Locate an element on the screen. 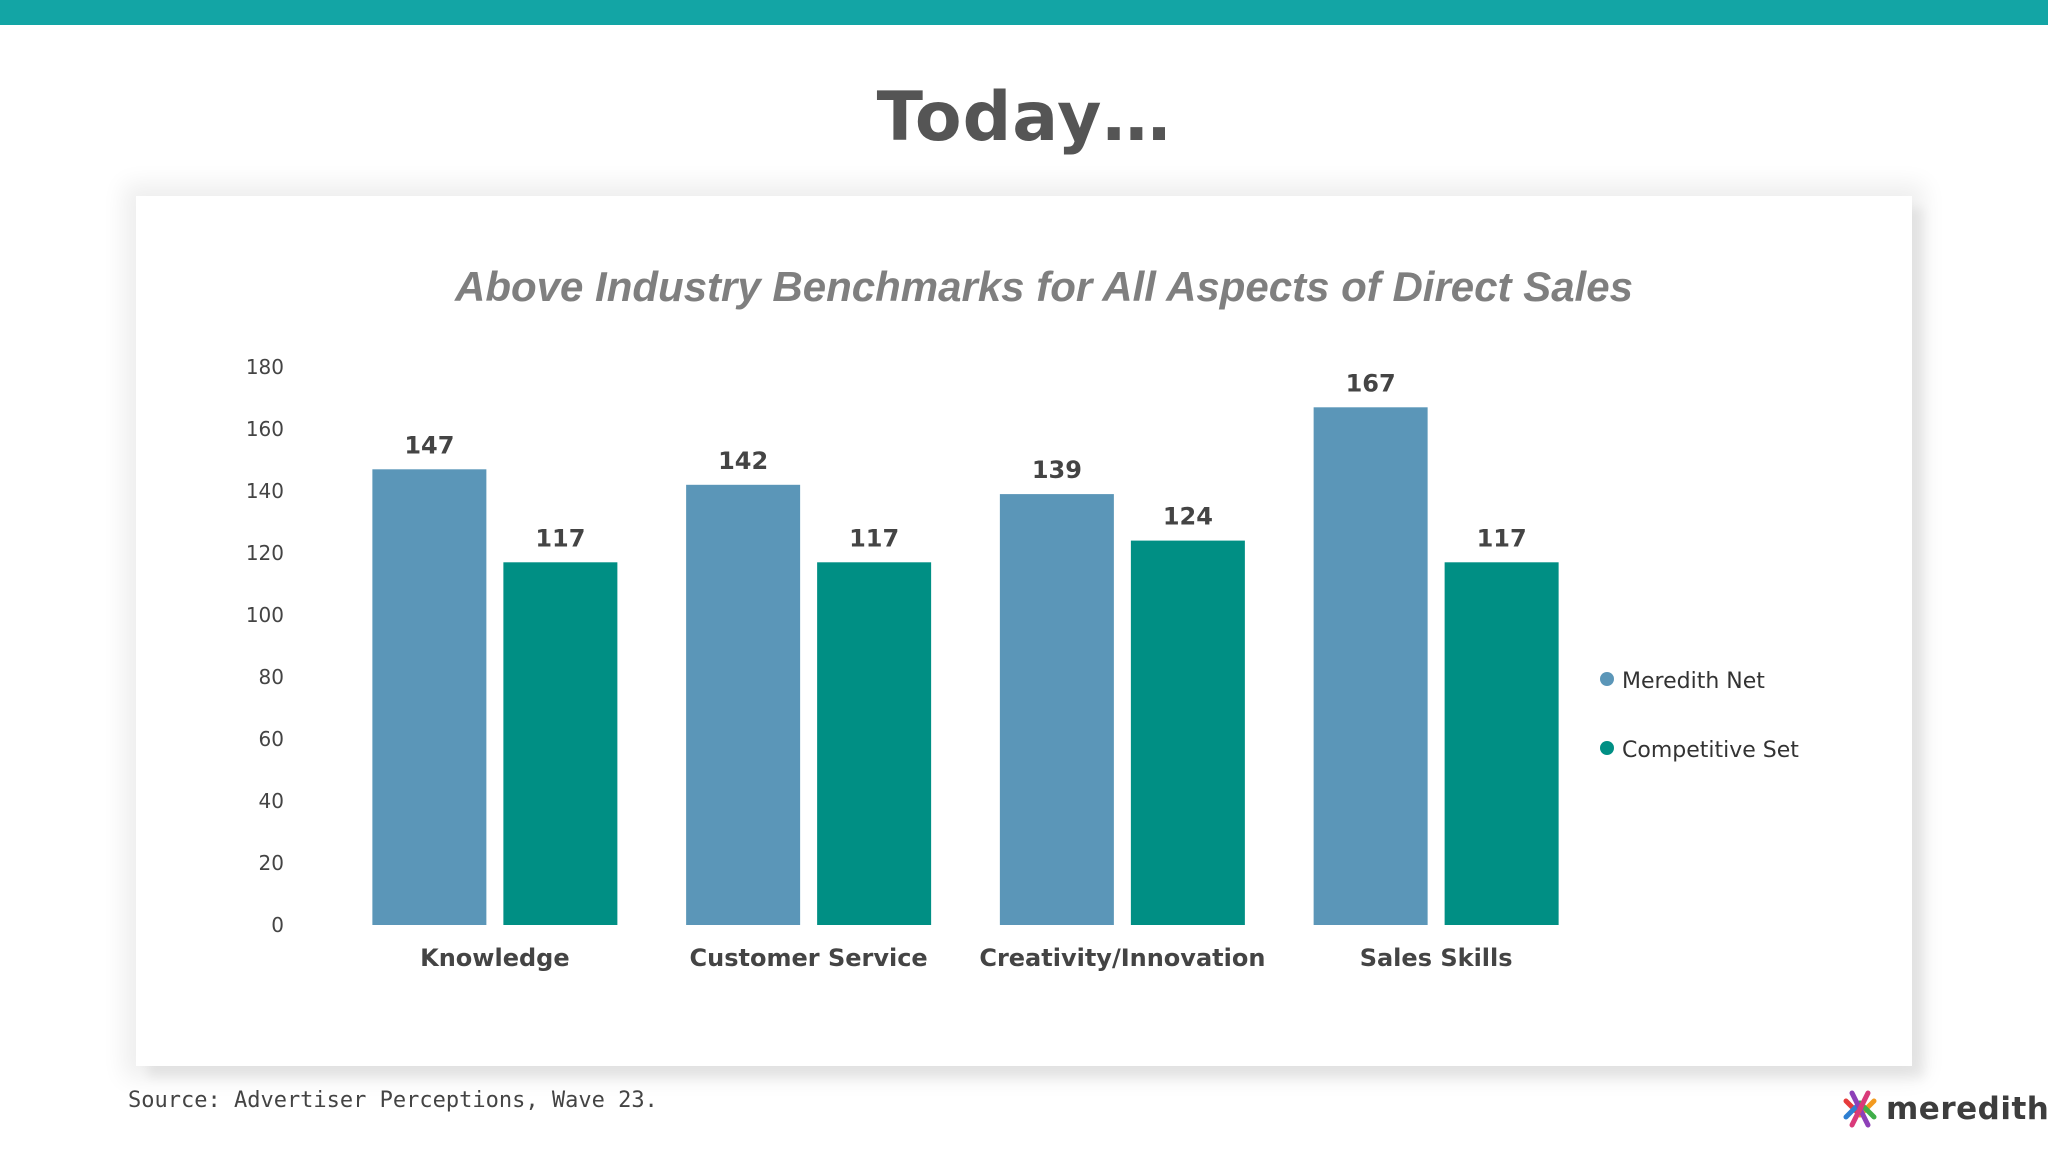 Image resolution: width=2048 pixels, height=1152 pixels. y-axis-ticks: 0 20 40 60 80 100 120 140 160 180 is located at coordinates (265, 646).